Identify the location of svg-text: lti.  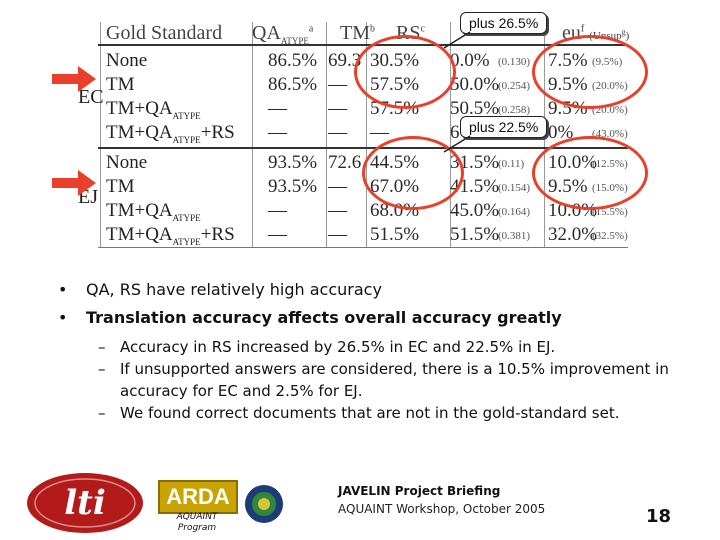
(85, 503).